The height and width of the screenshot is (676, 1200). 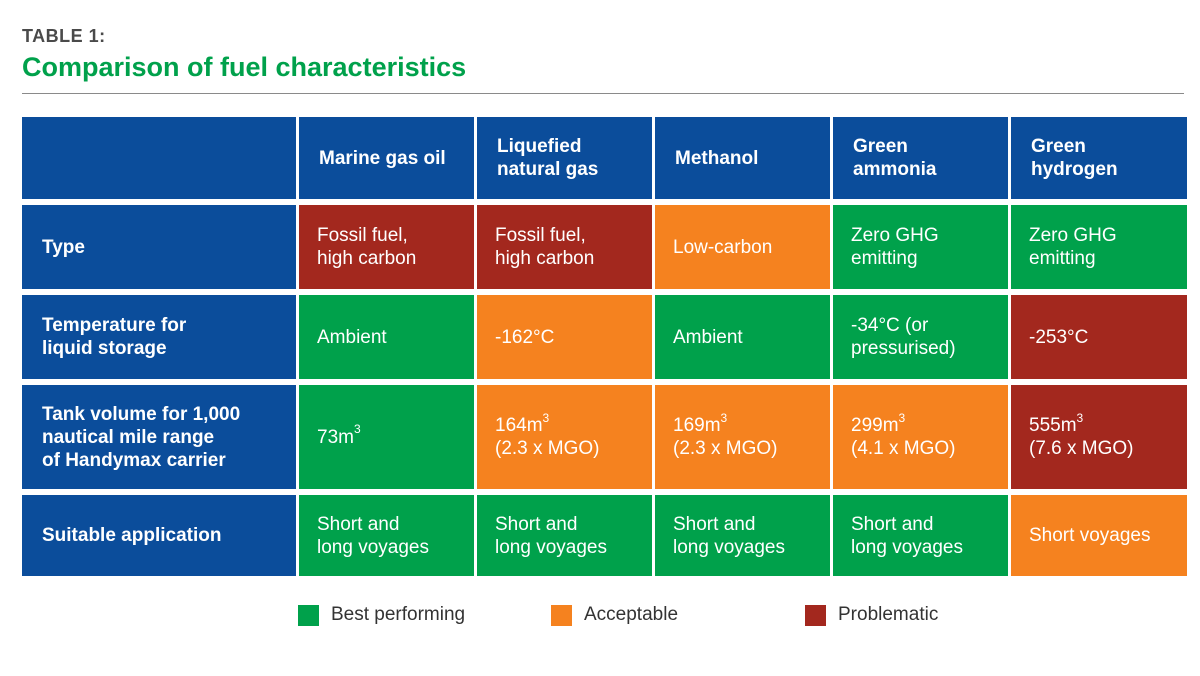 What do you see at coordinates (631, 614) in the screenshot?
I see `legend-label: Acceptable` at bounding box center [631, 614].